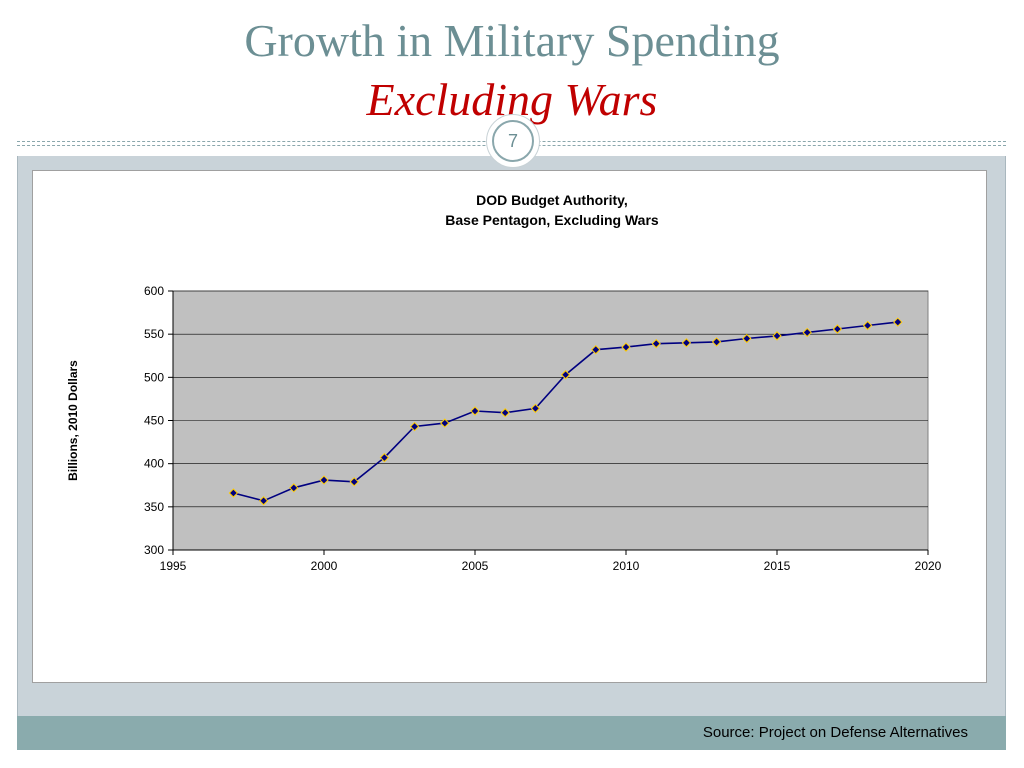 This screenshot has height=768, width=1024. What do you see at coordinates (835, 732) in the screenshot?
I see `source-note: Source: Project on Defense Alternatives` at bounding box center [835, 732].